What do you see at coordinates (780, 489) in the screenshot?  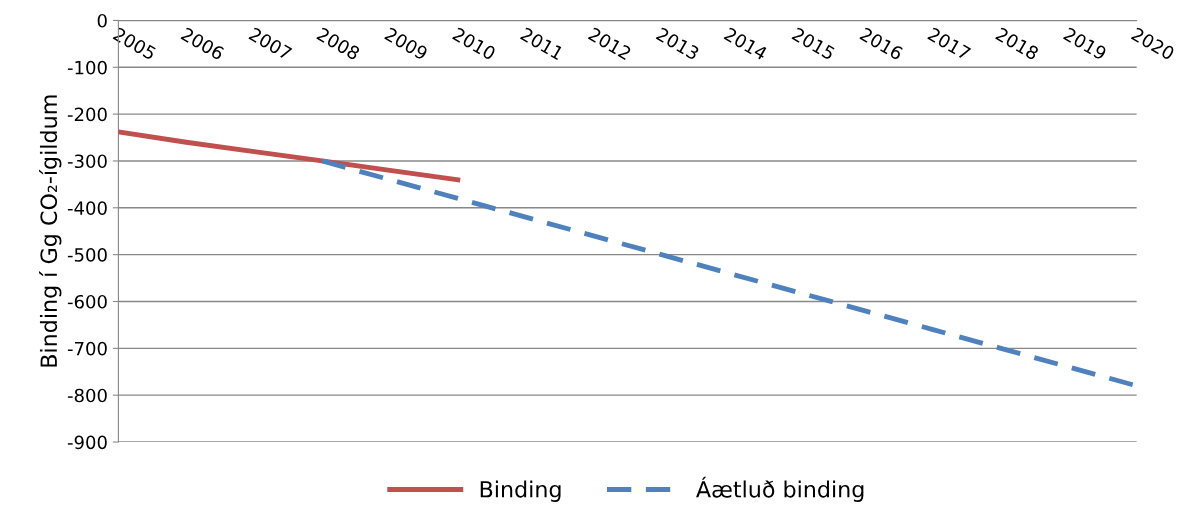 I see `legend-label: Áætluð binding` at bounding box center [780, 489].